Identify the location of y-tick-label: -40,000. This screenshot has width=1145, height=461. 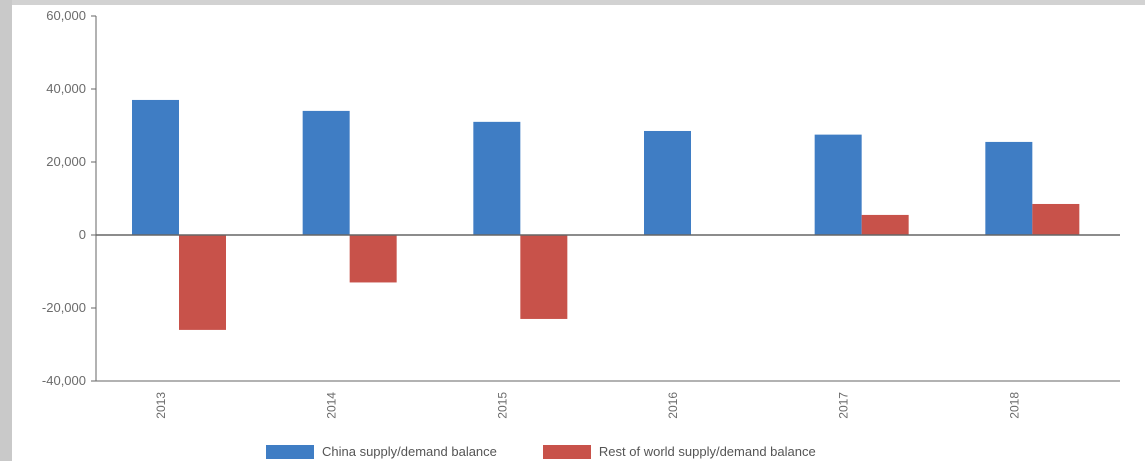
(64, 380).